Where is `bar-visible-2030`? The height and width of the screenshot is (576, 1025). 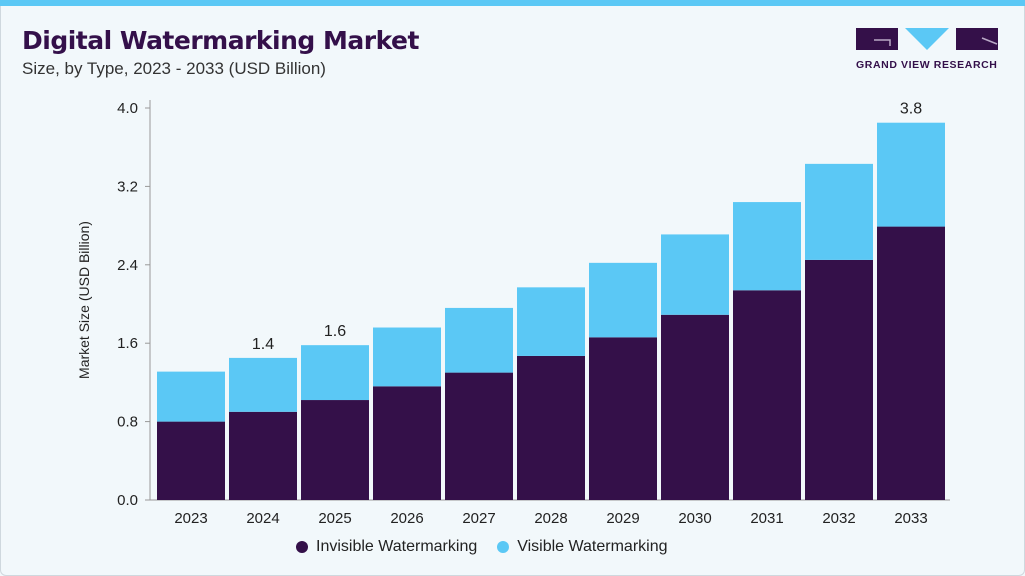
bar-visible-2030 is located at coordinates (695, 274).